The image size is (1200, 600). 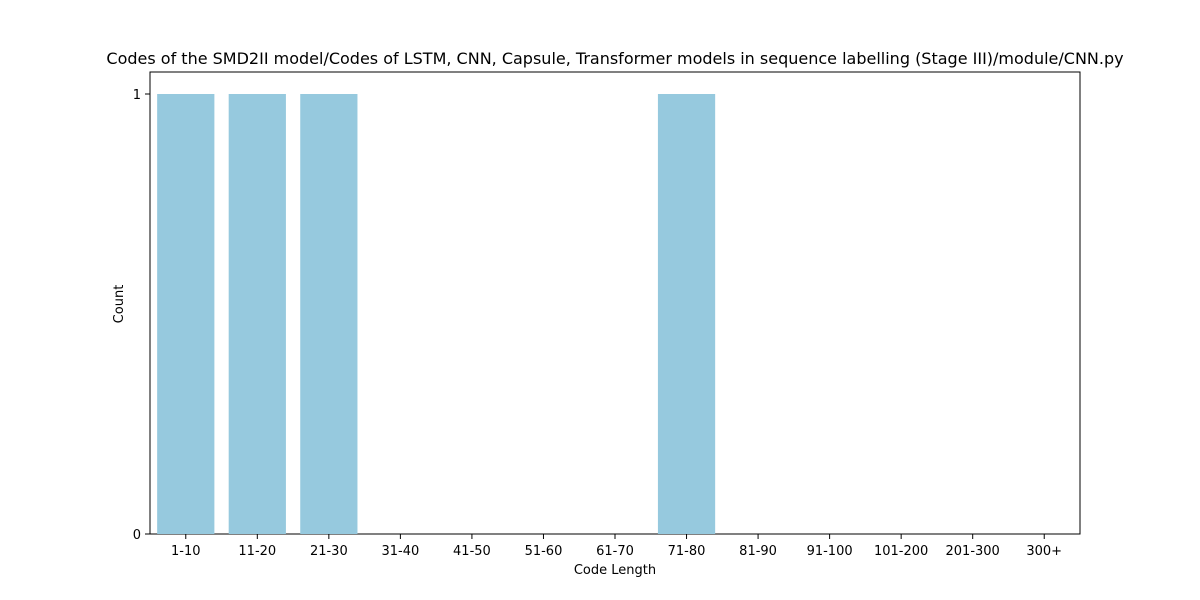 What do you see at coordinates (830, 551) in the screenshot?
I see `x-tick-label: 91-100` at bounding box center [830, 551].